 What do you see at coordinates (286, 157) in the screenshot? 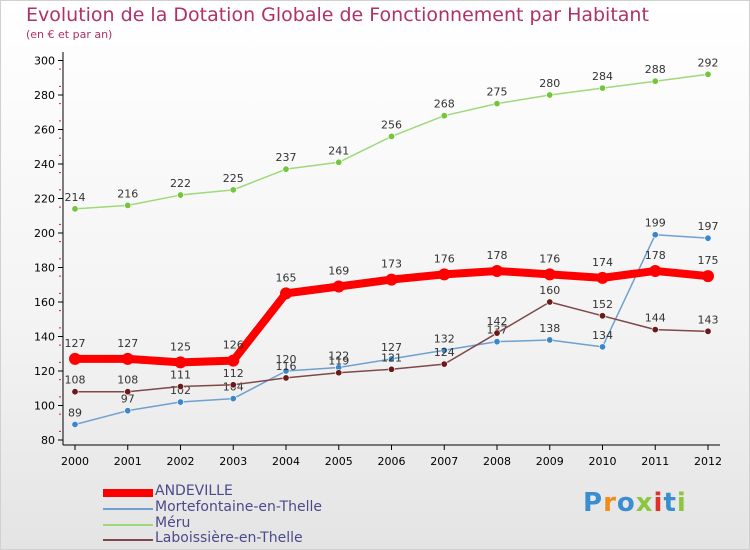
I see `data-label: 237` at bounding box center [286, 157].